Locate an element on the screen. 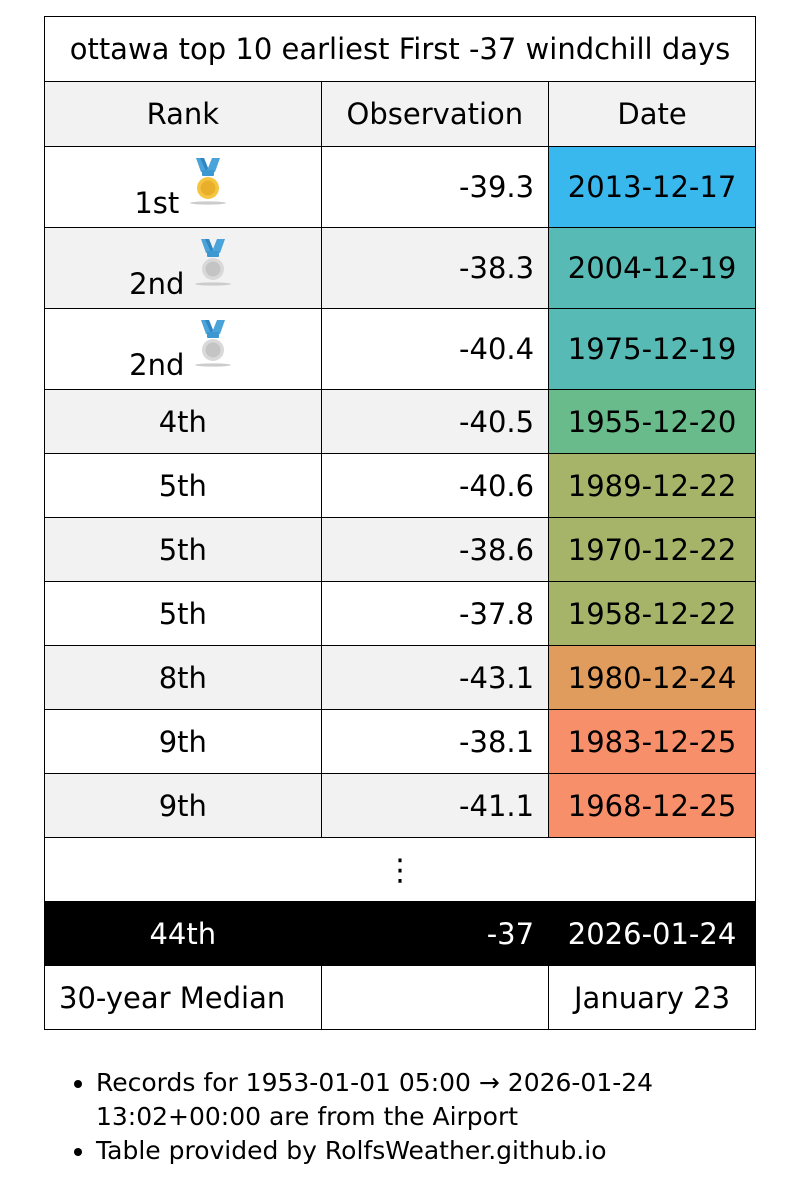 The image size is (800, 1199). table-header-row: Rank Observation Date is located at coordinates (400, 114).